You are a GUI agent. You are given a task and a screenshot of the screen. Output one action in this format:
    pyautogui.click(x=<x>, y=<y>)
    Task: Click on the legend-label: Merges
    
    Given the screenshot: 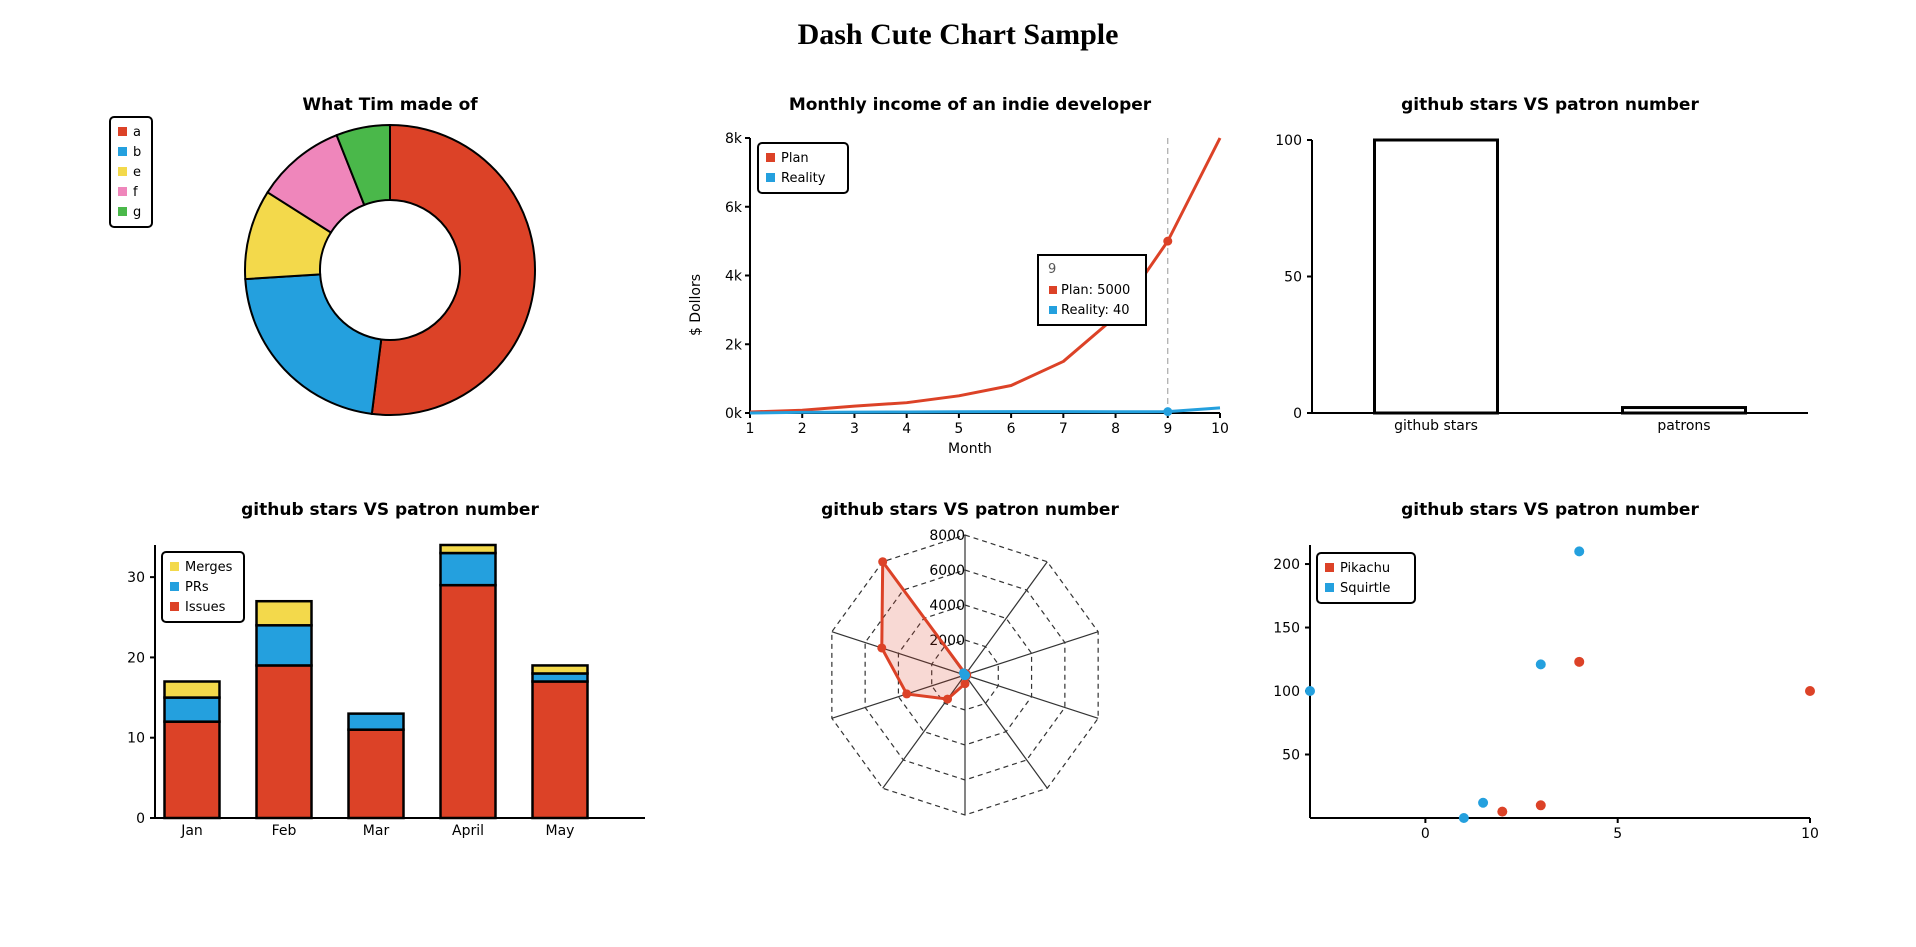 What is the action you would take?
    pyautogui.click(x=209, y=567)
    